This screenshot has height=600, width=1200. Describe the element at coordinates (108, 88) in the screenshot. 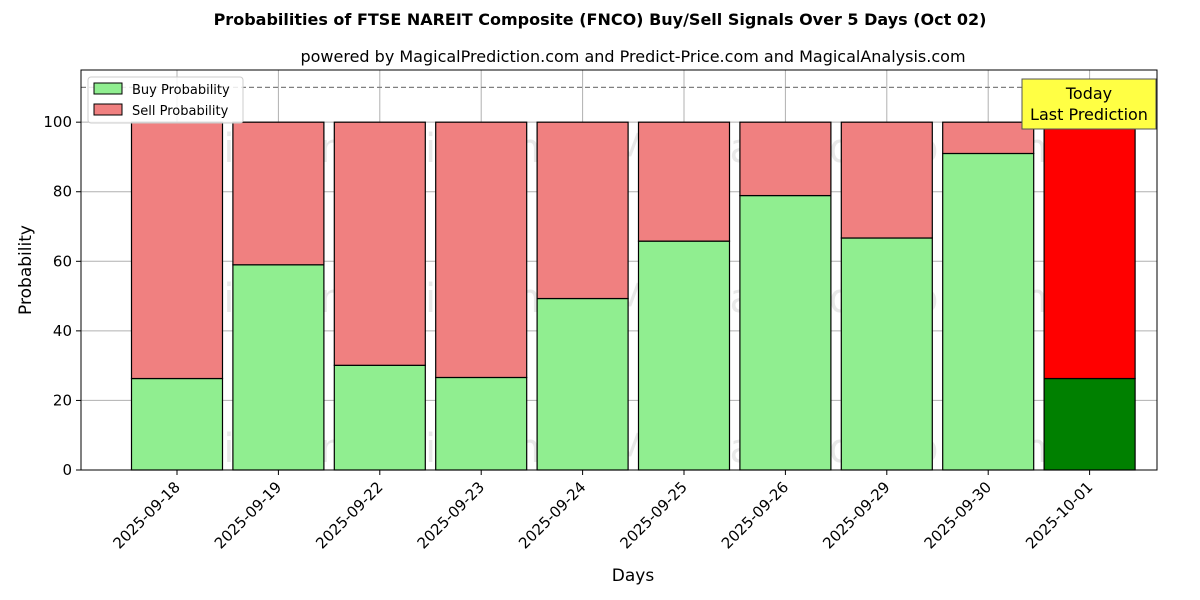

I see `legend-swatch-buy` at that location.